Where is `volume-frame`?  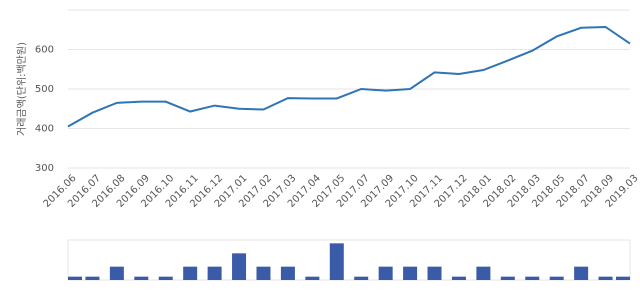
volume-frame is located at coordinates (349, 260).